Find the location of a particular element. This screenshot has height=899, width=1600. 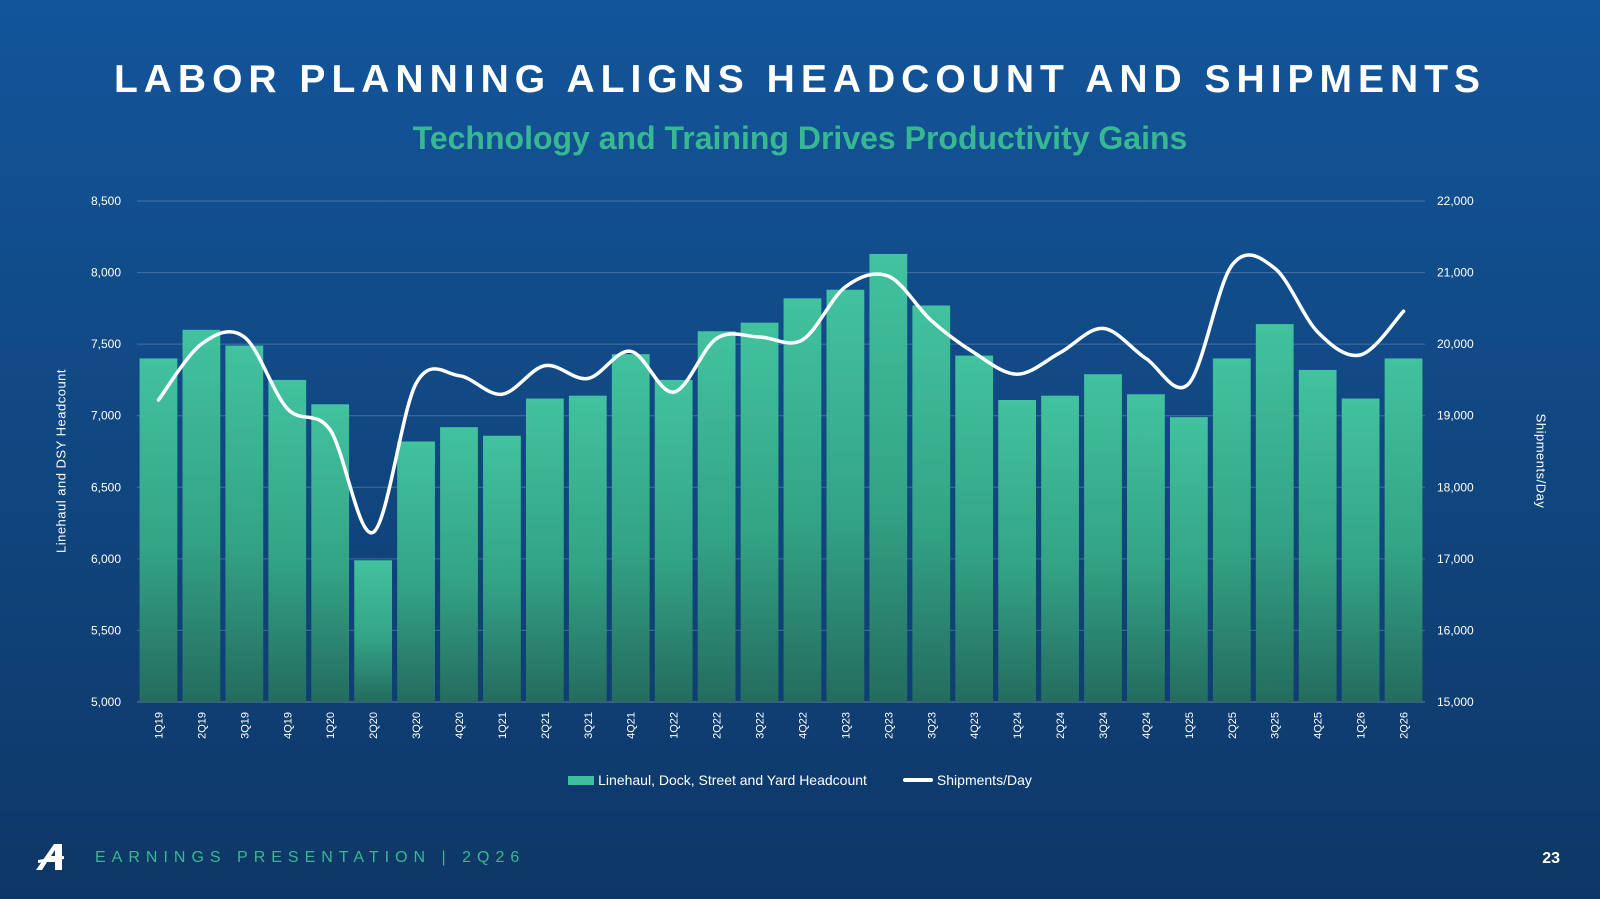

x-tick-label: 3Q23 is located at coordinates (932, 725).